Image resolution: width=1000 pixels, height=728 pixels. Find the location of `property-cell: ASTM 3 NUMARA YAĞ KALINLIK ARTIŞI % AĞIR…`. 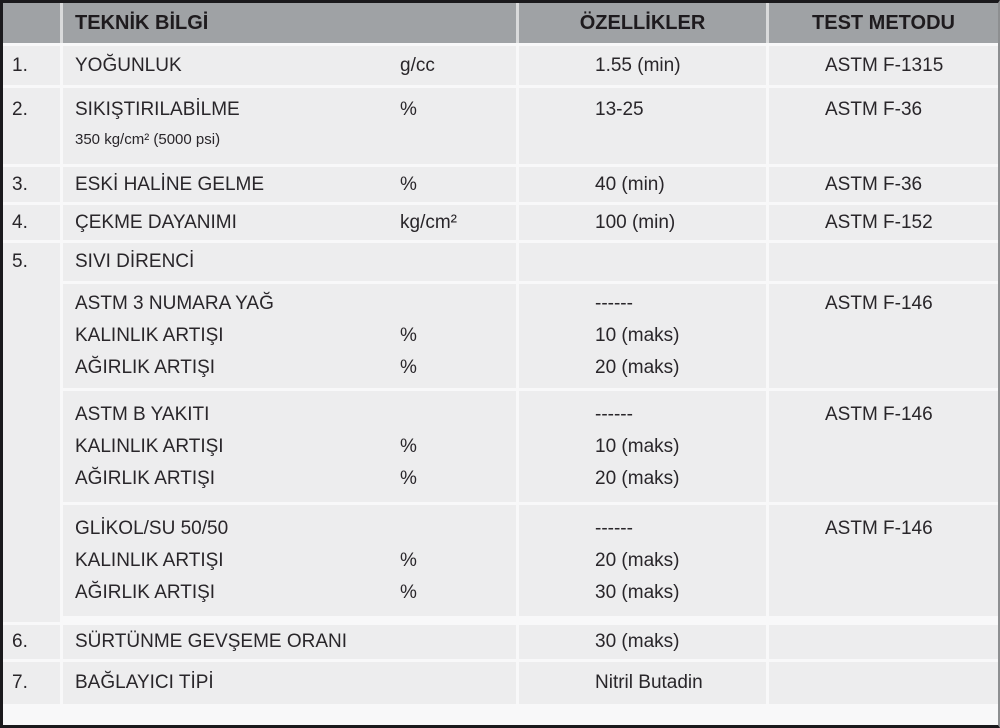

property-cell: ASTM 3 NUMARA YAĞ KALINLIK ARTIŞI % AĞIR… is located at coordinates (288, 336).